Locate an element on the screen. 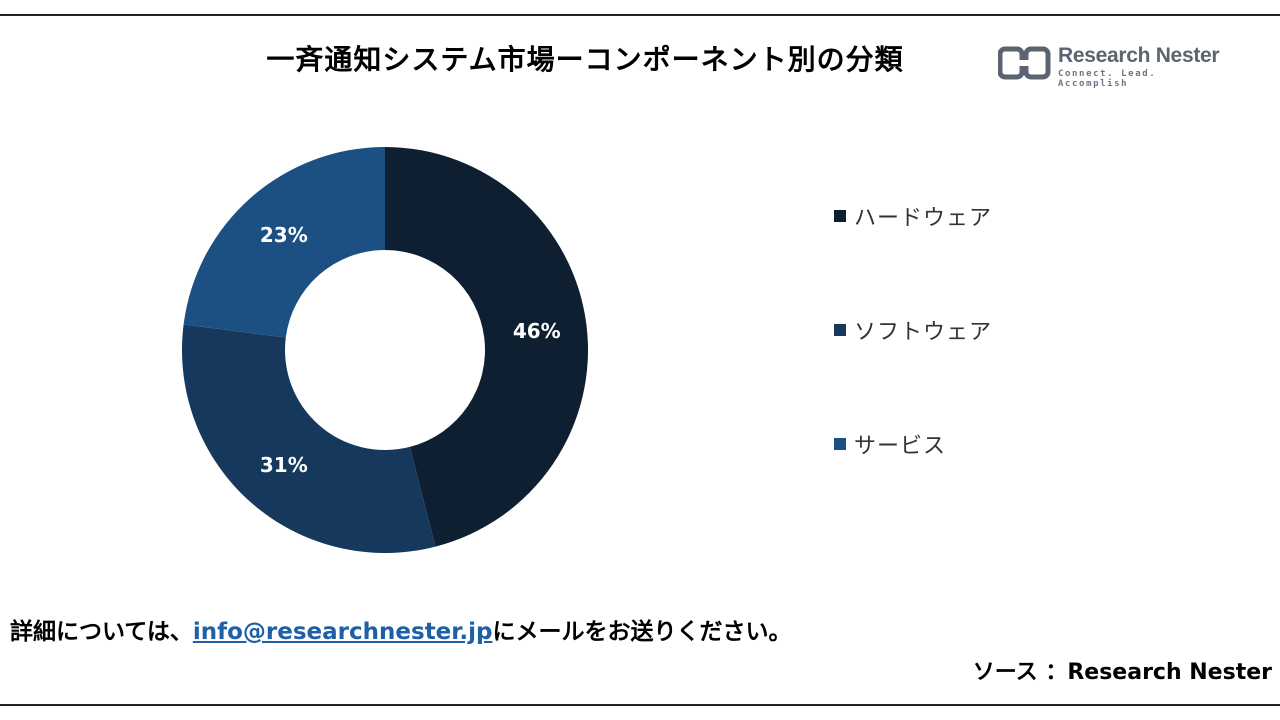  contact-email-link: info@researchnester.jp is located at coordinates (342, 632).